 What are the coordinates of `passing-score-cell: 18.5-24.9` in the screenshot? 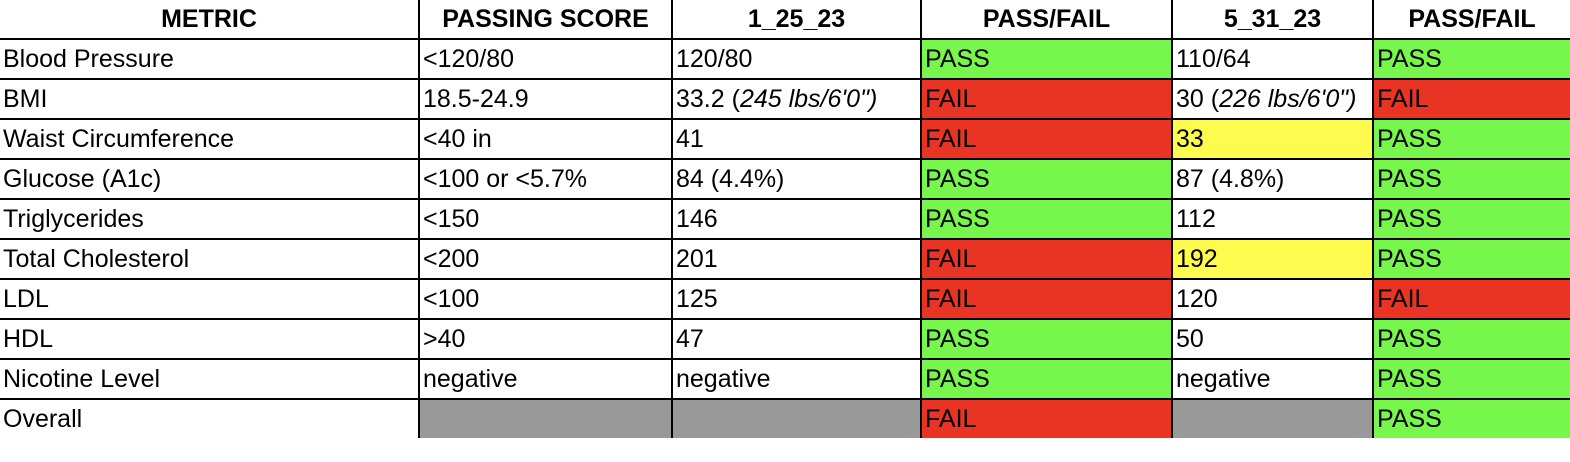 It's located at (545, 99).